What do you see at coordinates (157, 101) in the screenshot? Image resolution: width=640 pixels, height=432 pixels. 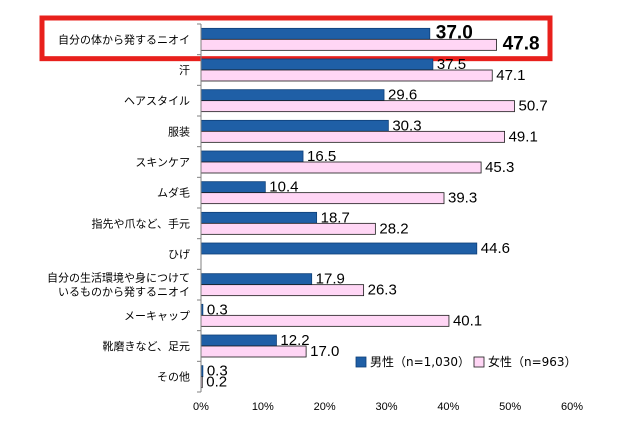 I see `category-label: ヘアスタイル` at bounding box center [157, 101].